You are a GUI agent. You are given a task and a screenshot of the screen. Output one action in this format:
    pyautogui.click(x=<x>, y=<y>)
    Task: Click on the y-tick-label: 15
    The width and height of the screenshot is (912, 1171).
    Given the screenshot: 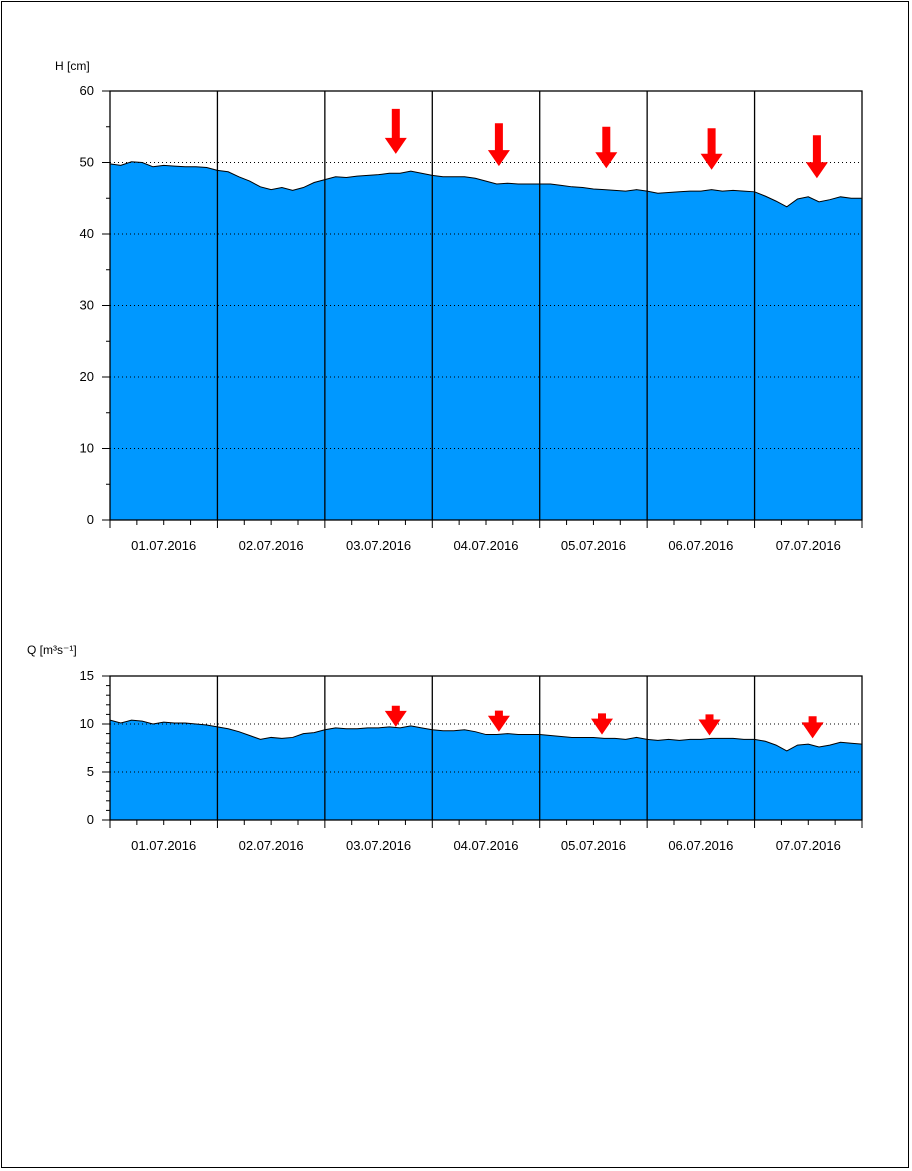 What is the action you would take?
    pyautogui.click(x=87, y=675)
    